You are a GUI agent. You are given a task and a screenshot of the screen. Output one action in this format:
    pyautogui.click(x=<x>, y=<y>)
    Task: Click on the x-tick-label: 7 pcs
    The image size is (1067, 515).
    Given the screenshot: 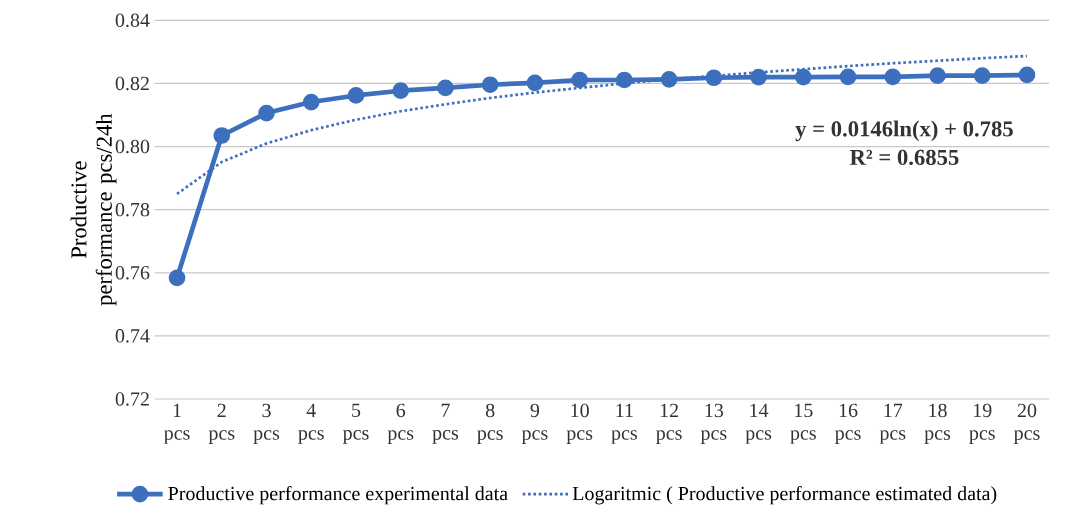 What is the action you would take?
    pyautogui.click(x=445, y=423)
    